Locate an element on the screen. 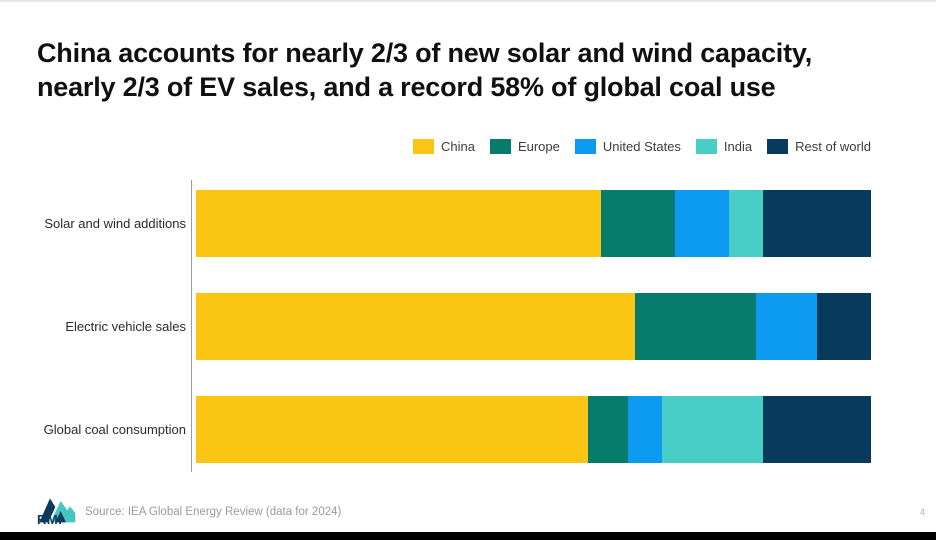  legend-label: United States is located at coordinates (641, 146).